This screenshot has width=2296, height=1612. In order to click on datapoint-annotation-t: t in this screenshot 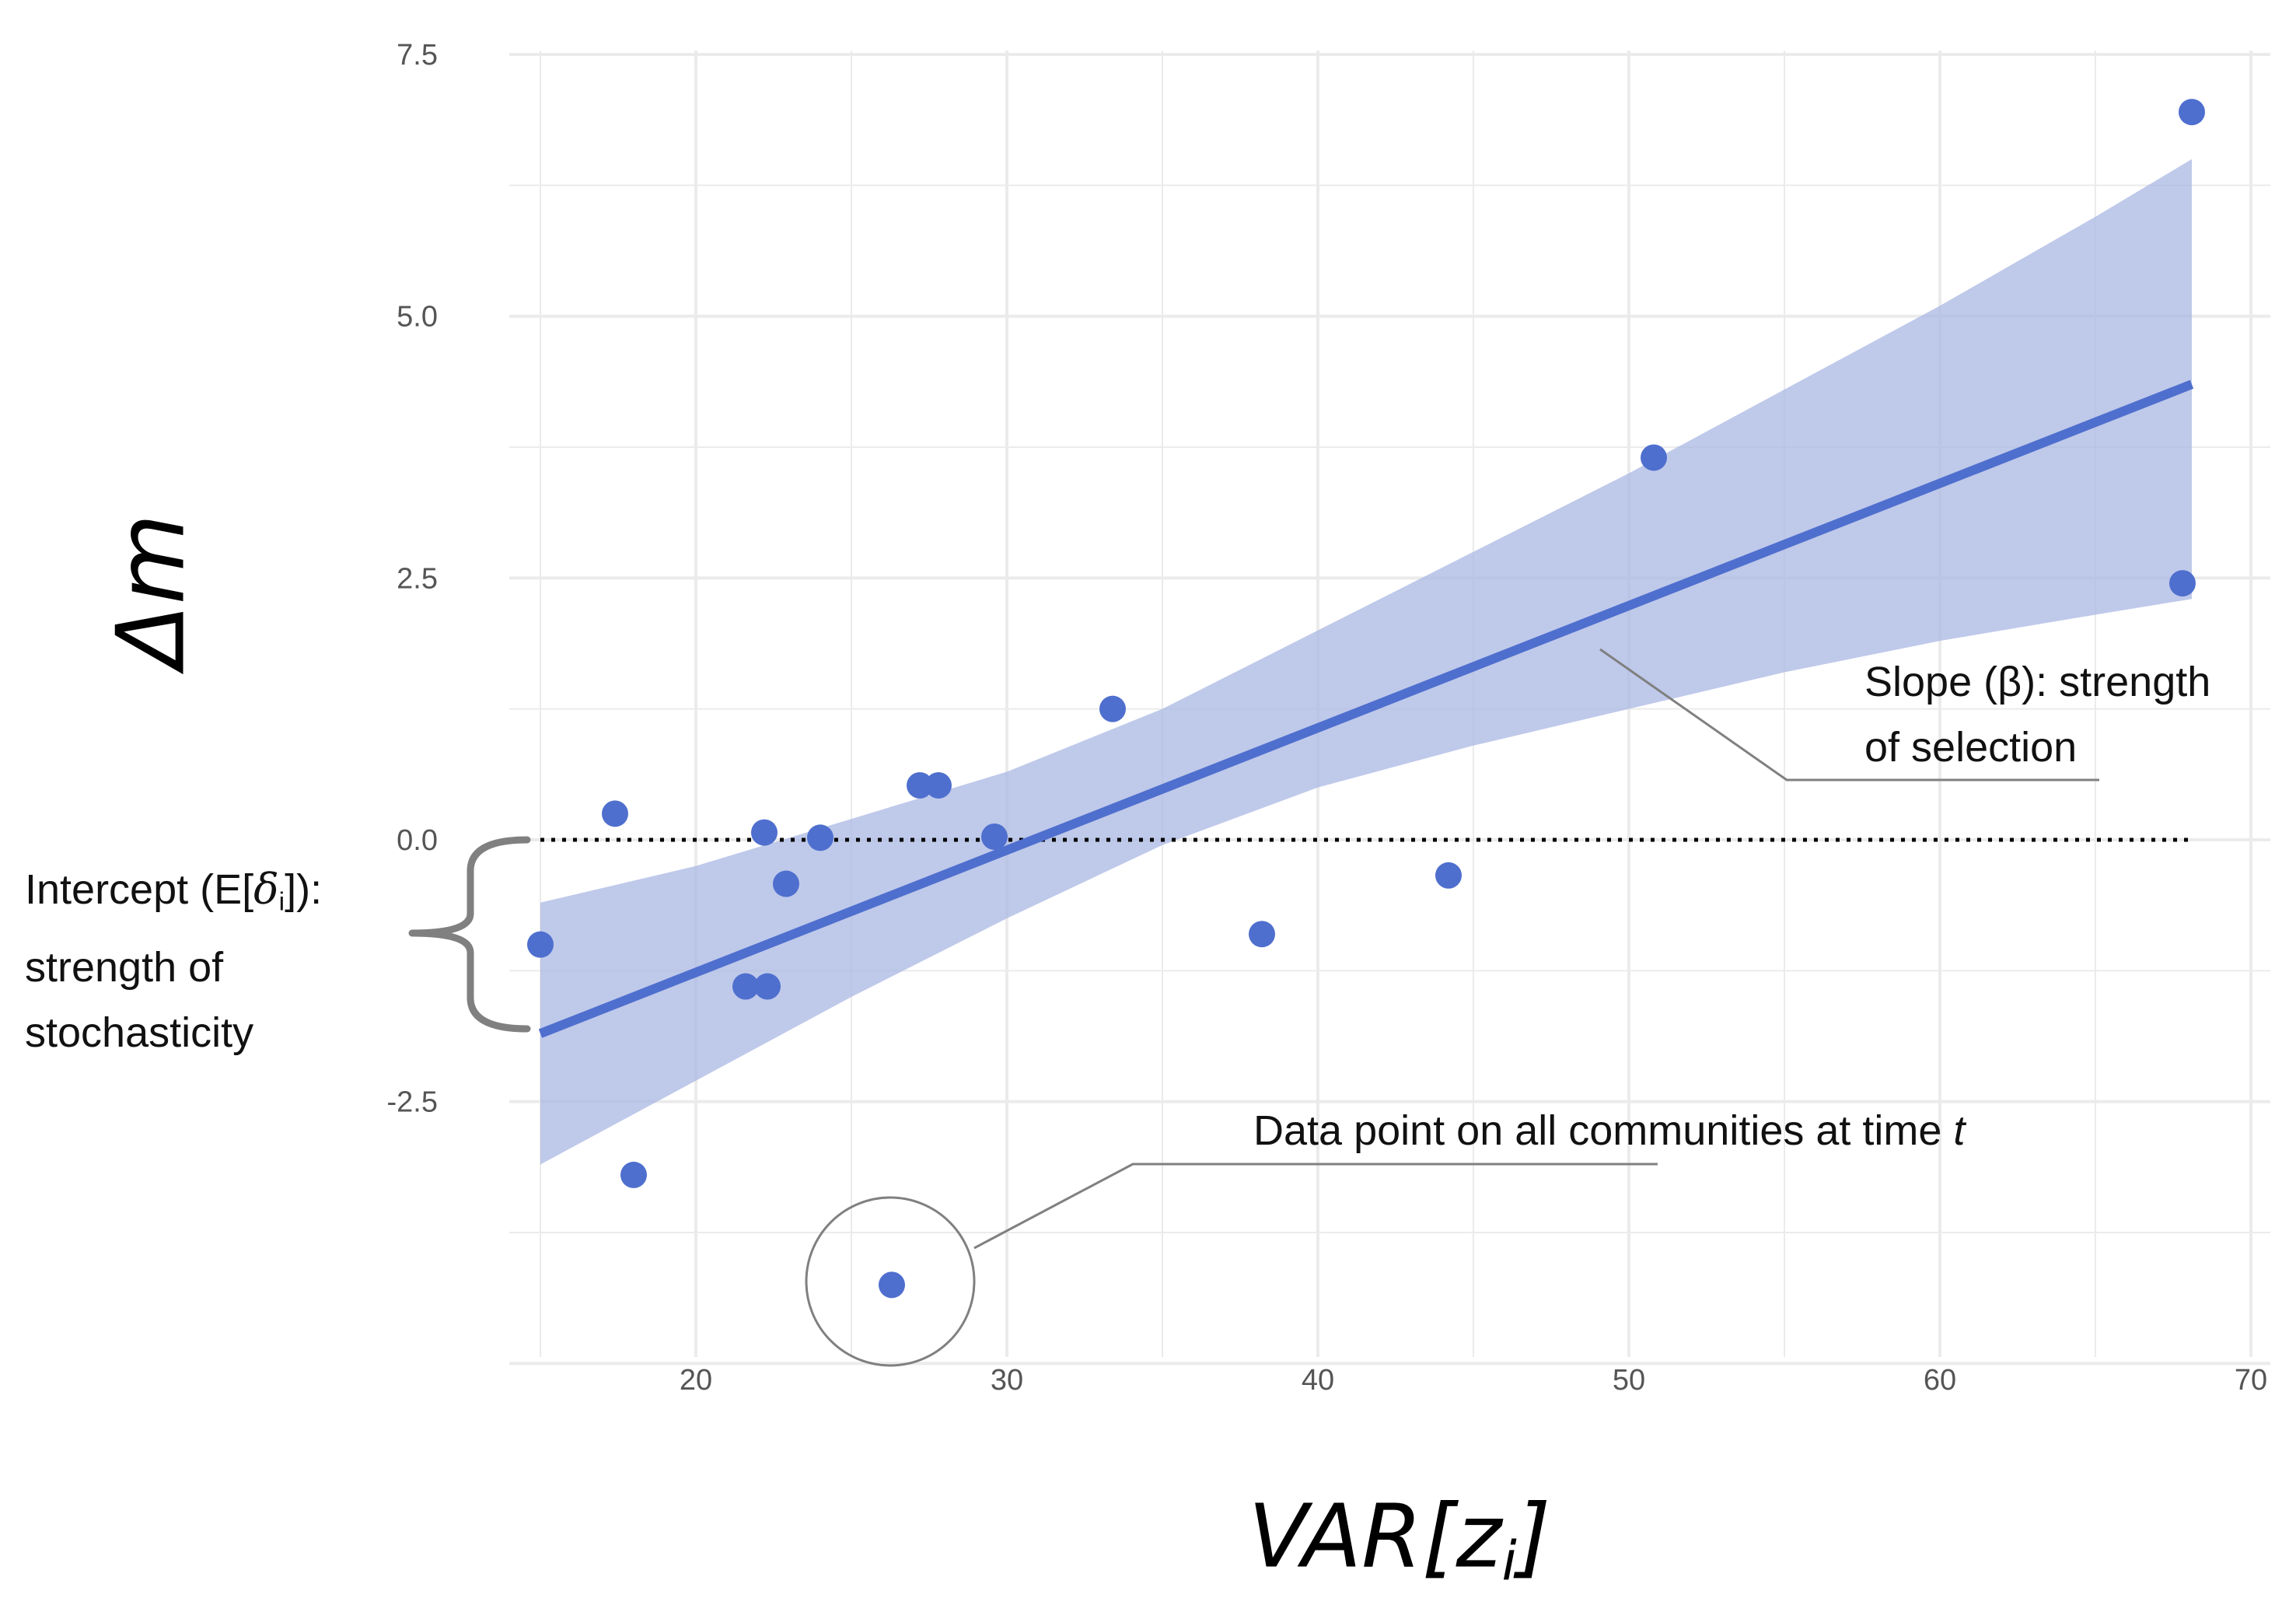, I will do `click(1959, 1130)`.